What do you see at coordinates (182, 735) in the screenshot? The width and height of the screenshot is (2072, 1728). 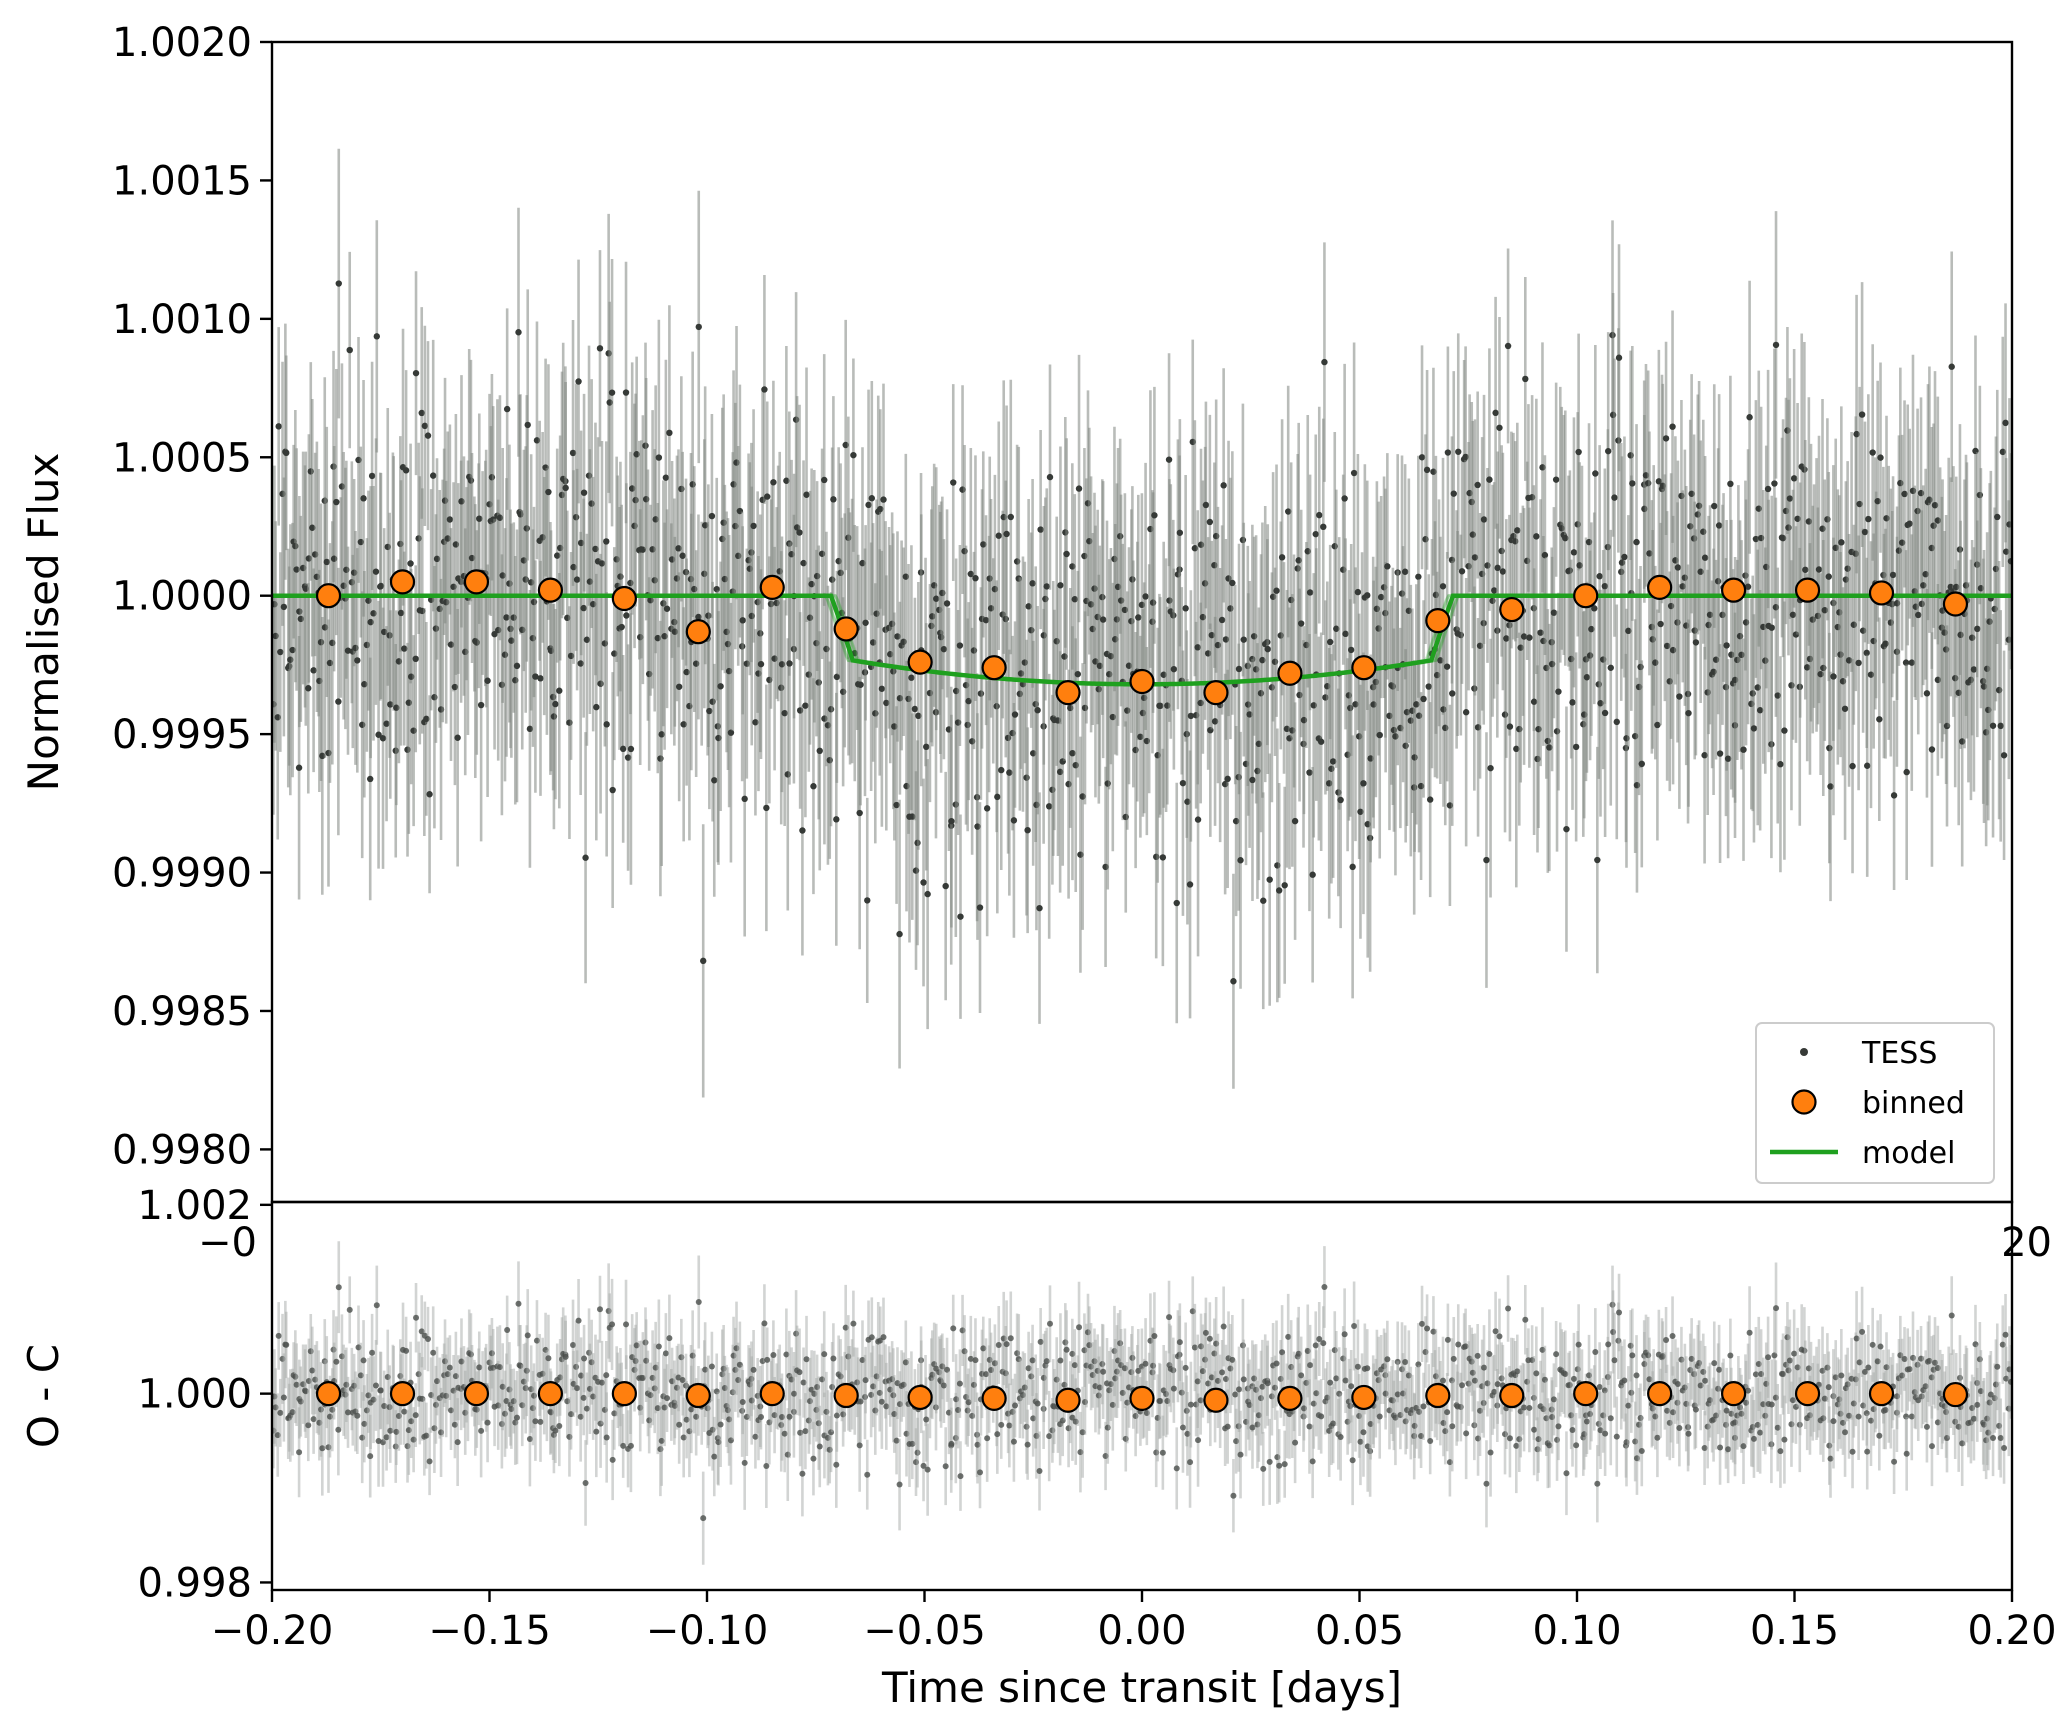 I see `main-y-tick-label: 0.9995` at bounding box center [182, 735].